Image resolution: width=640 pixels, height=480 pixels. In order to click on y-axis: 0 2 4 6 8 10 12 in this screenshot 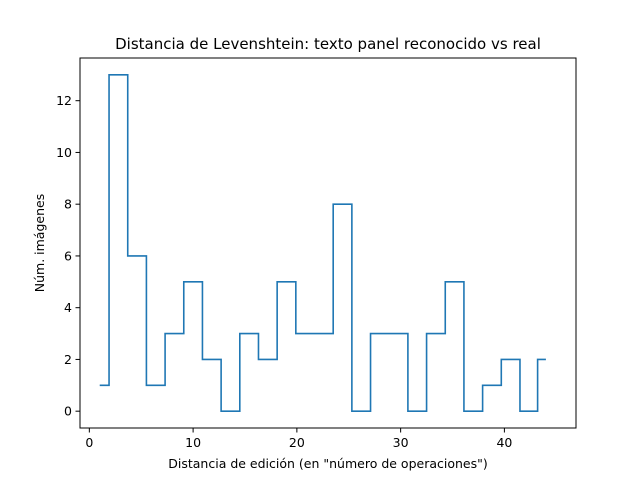, I will do `click(68, 256)`.